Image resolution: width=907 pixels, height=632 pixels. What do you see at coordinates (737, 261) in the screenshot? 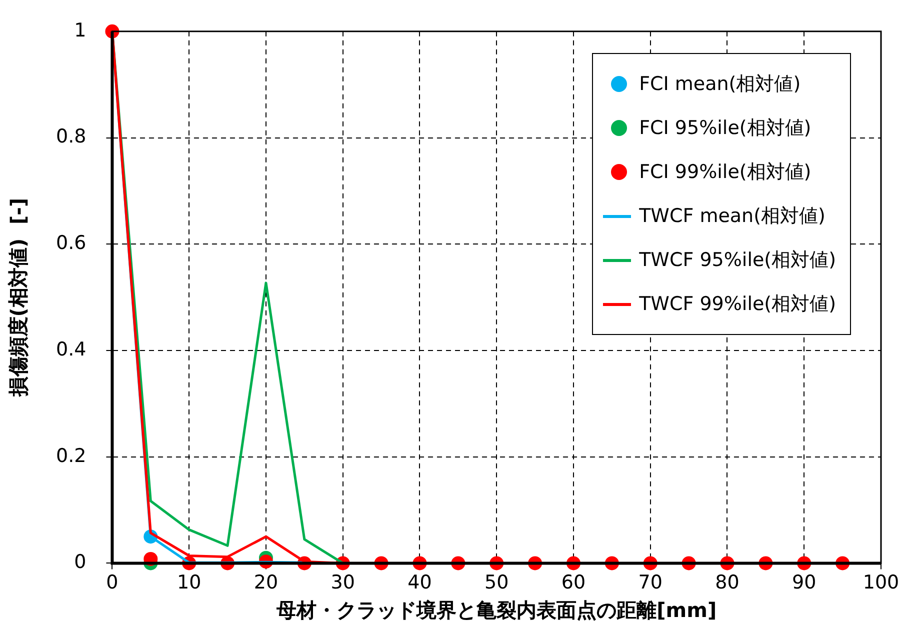
I see `legend-label: TWCF 95%ile(相対値)` at bounding box center [737, 261].